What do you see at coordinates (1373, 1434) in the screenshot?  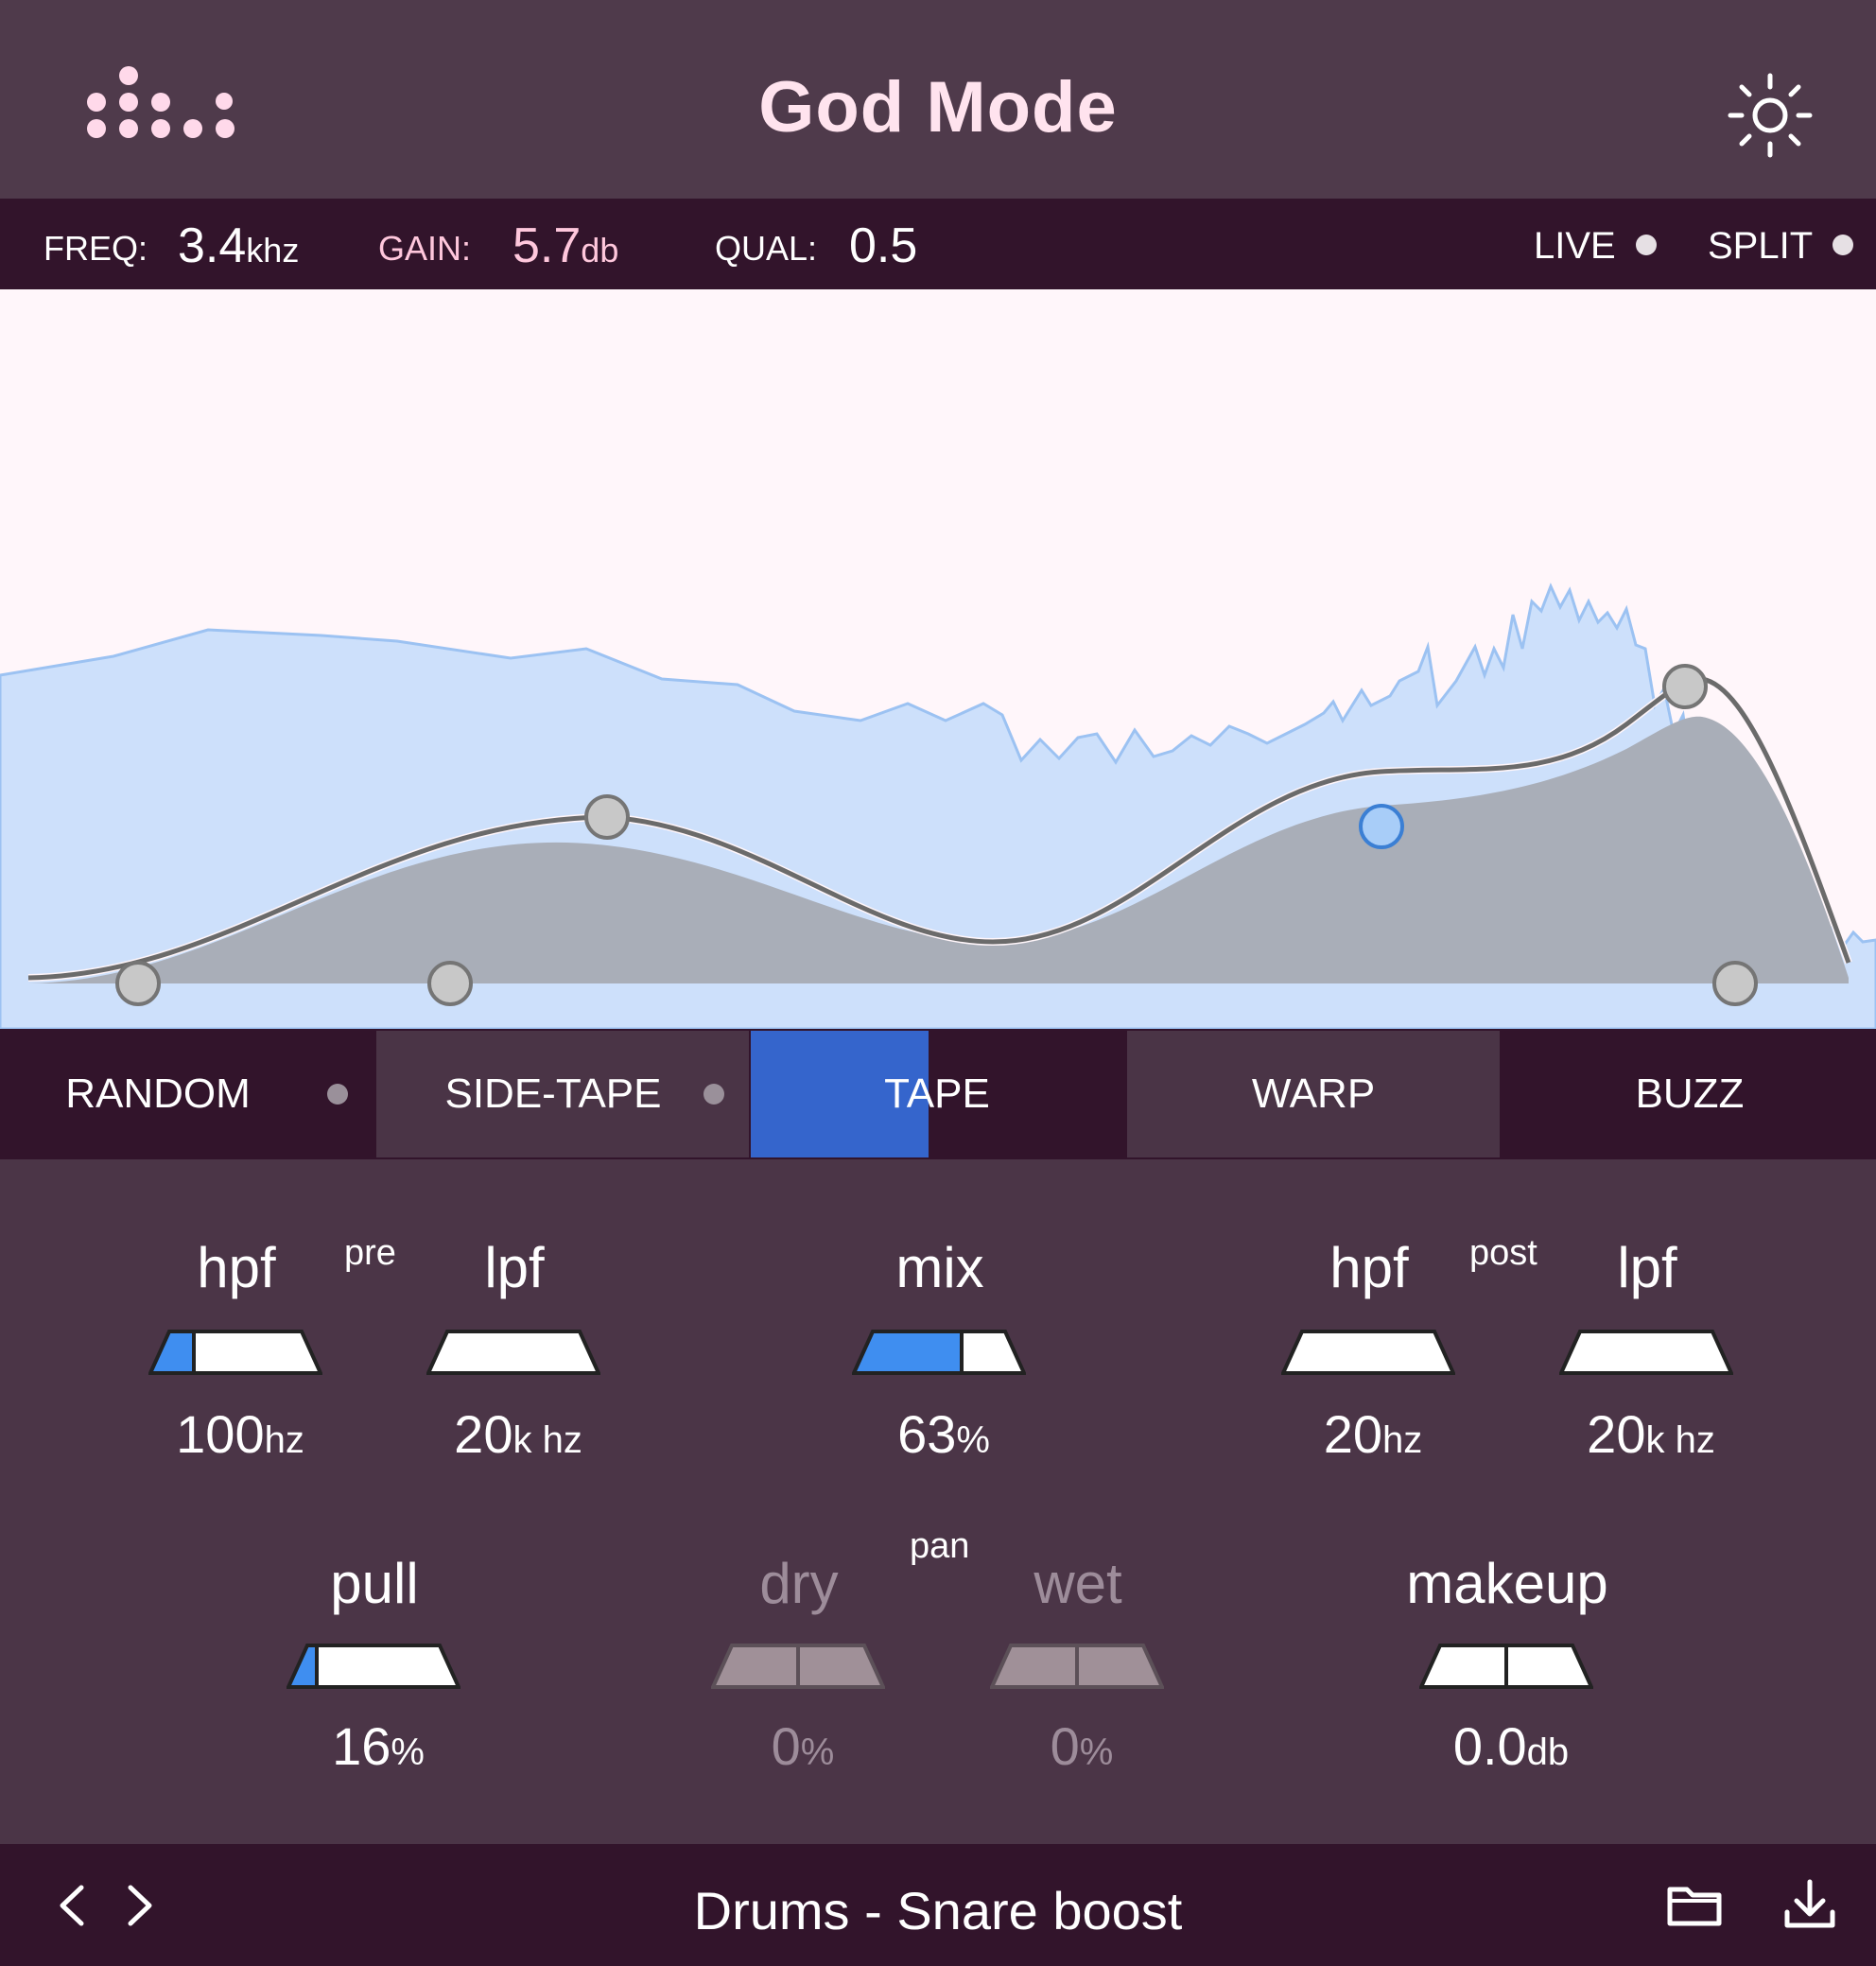 I see `post-hpf-value: 20hz` at bounding box center [1373, 1434].